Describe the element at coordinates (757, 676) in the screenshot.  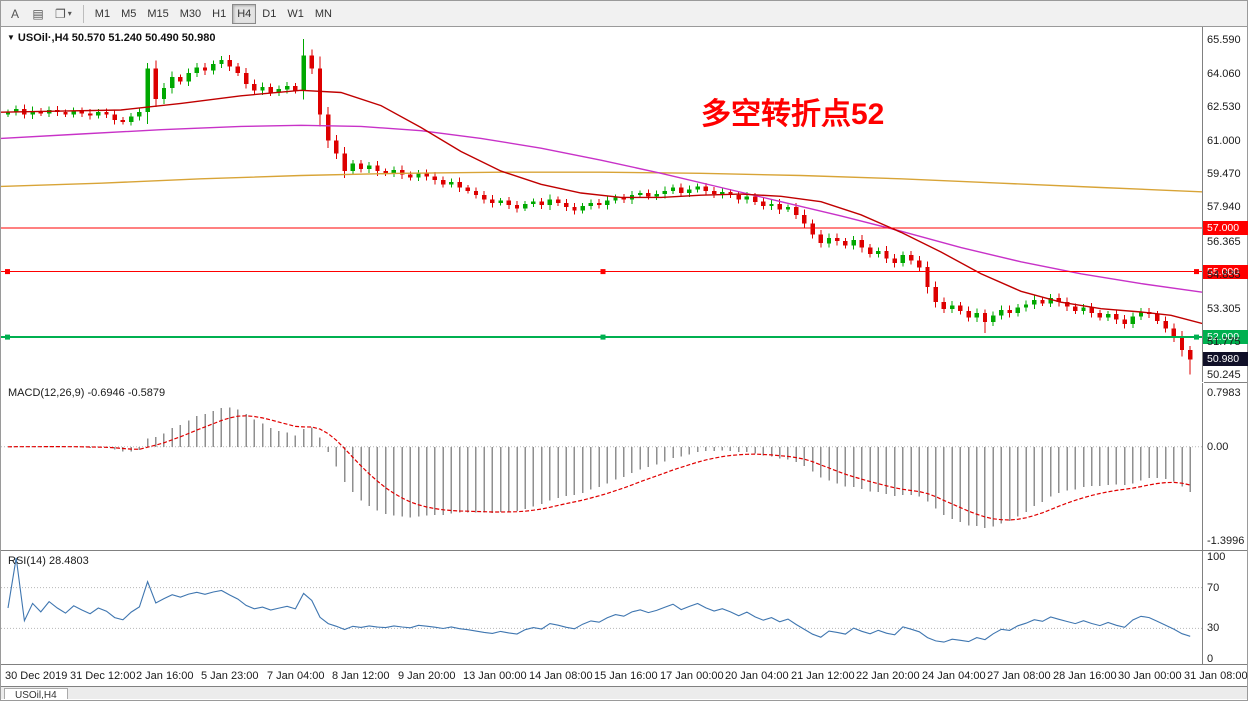
I see `time-axis-label: 20 Jan 04:00` at that location.